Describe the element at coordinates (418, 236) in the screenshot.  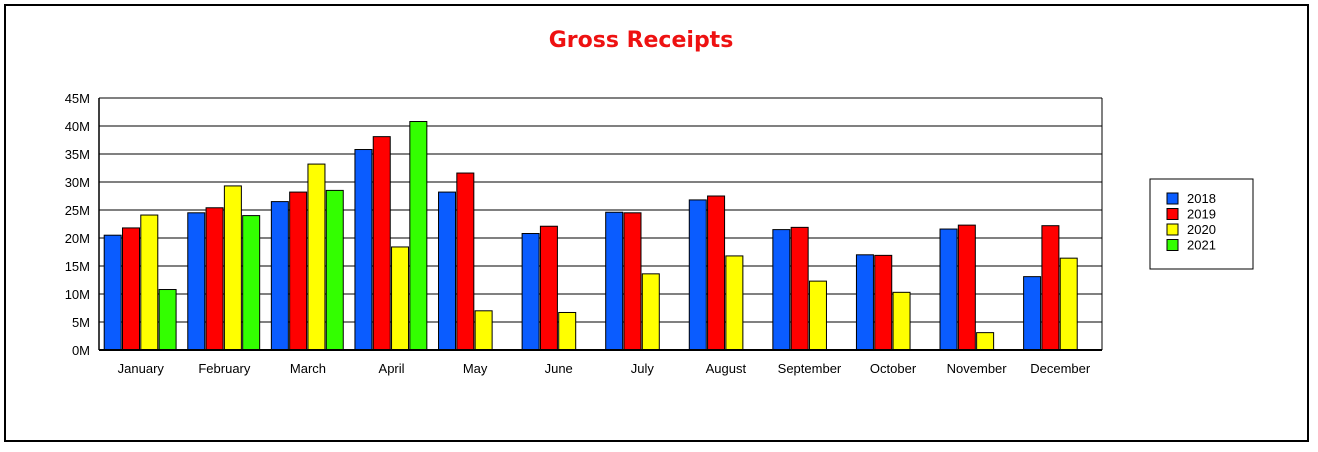
I see `bar-2021-april` at that location.